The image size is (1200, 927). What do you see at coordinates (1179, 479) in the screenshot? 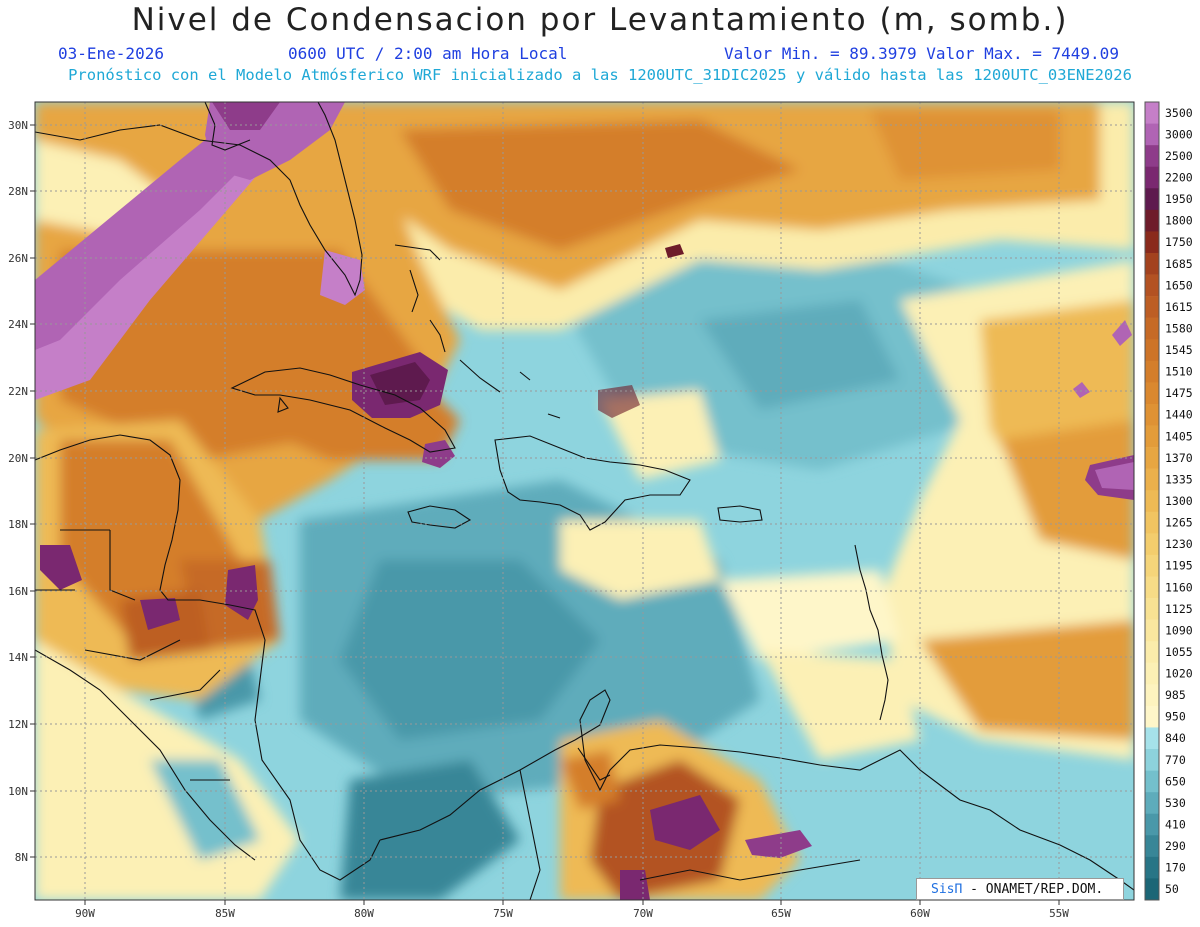
I see `colorbar-label: 1335` at bounding box center [1179, 479].